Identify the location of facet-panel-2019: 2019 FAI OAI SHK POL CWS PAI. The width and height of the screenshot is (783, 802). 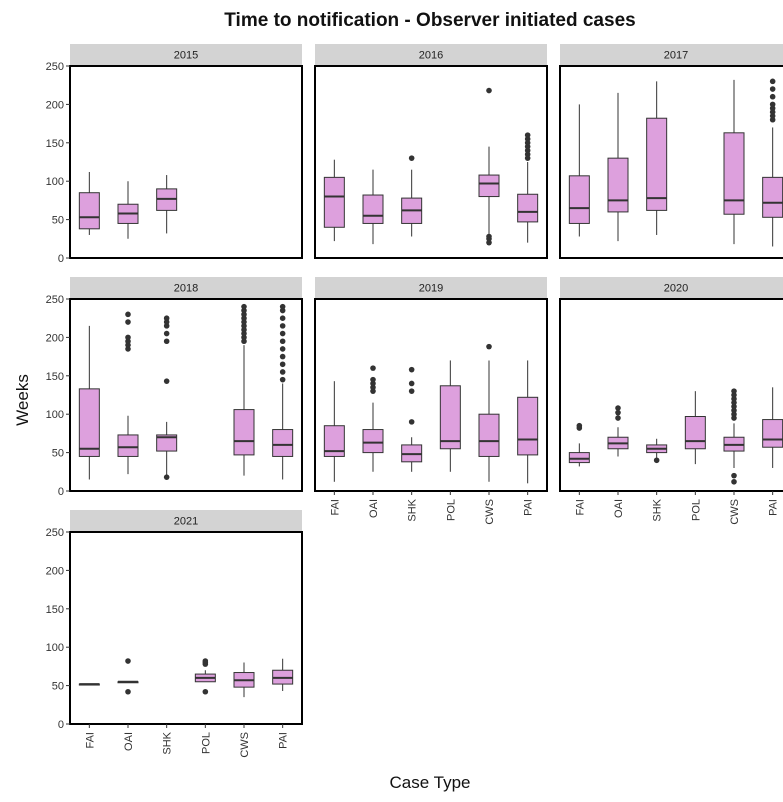
(431, 401).